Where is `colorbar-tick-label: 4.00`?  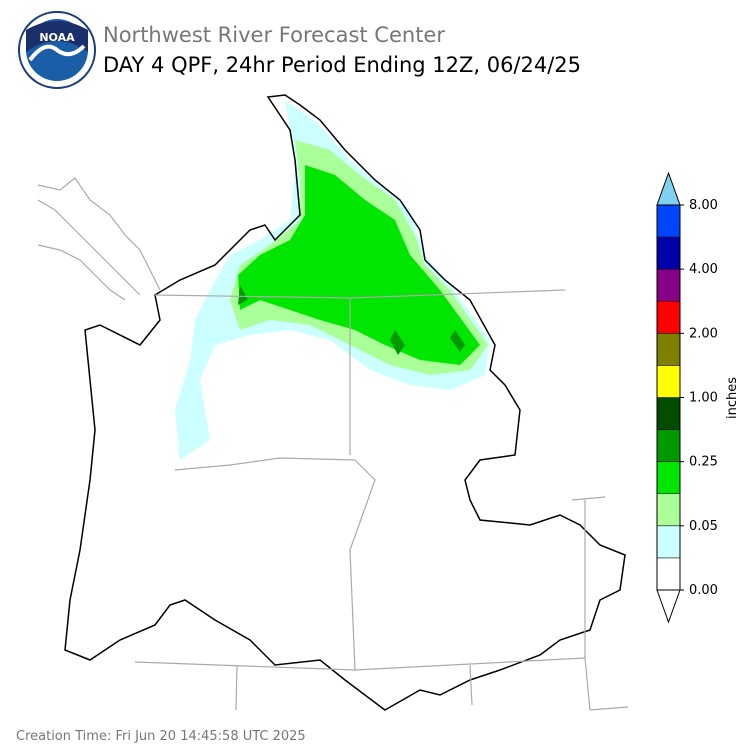
colorbar-tick-label: 4.00 is located at coordinates (703, 269).